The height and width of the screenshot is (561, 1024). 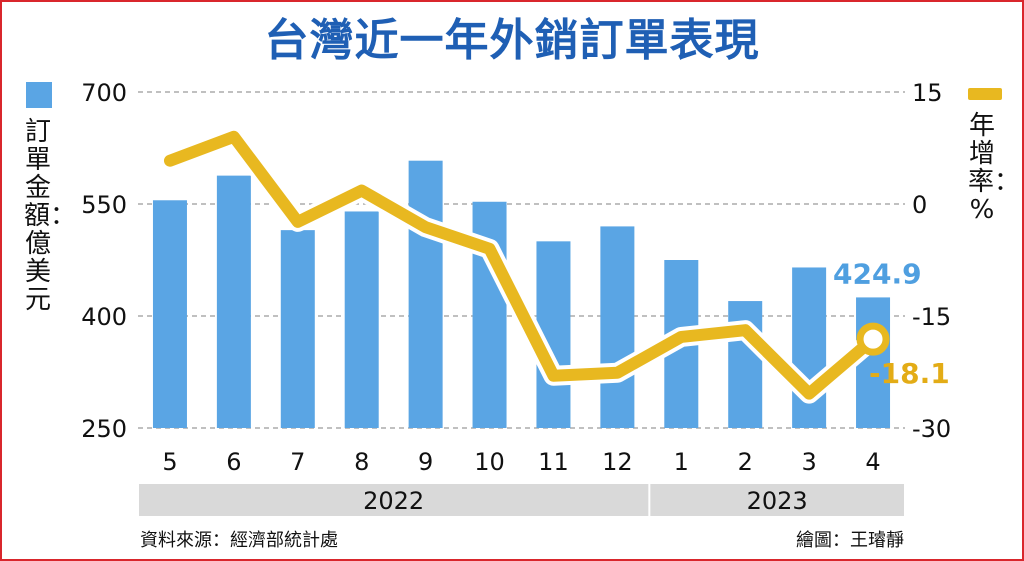 I want to click on category-label: 1, so click(x=681, y=462).